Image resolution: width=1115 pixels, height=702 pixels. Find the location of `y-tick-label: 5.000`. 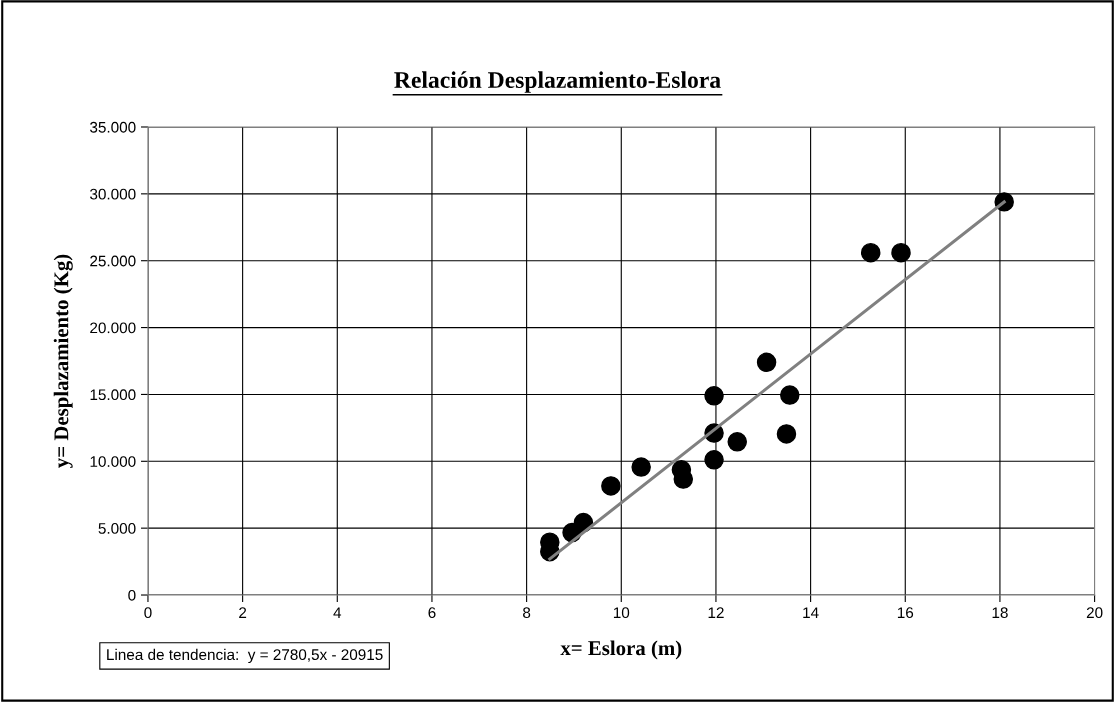

y-tick-label: 5.000 is located at coordinates (117, 528).